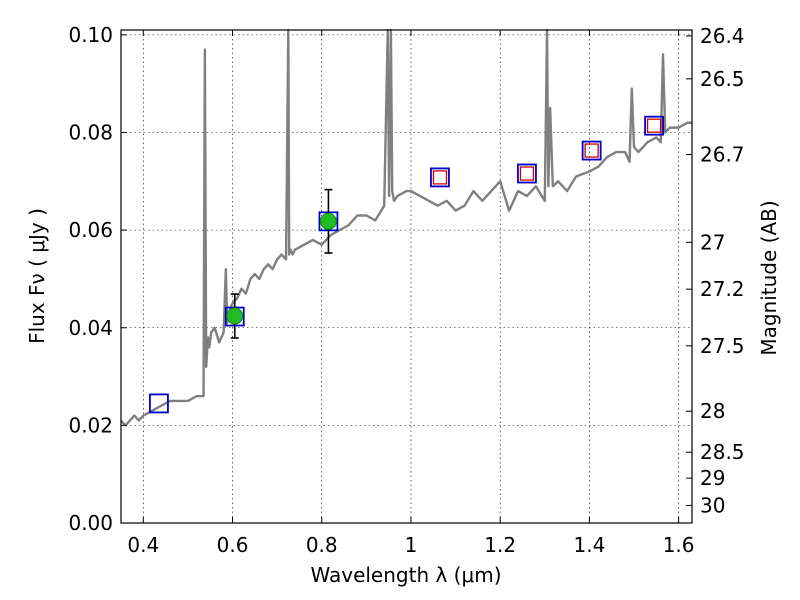  What do you see at coordinates (37, 276) in the screenshot?
I see `y-axis-label: Flux Fν ( μJy )` at bounding box center [37, 276].